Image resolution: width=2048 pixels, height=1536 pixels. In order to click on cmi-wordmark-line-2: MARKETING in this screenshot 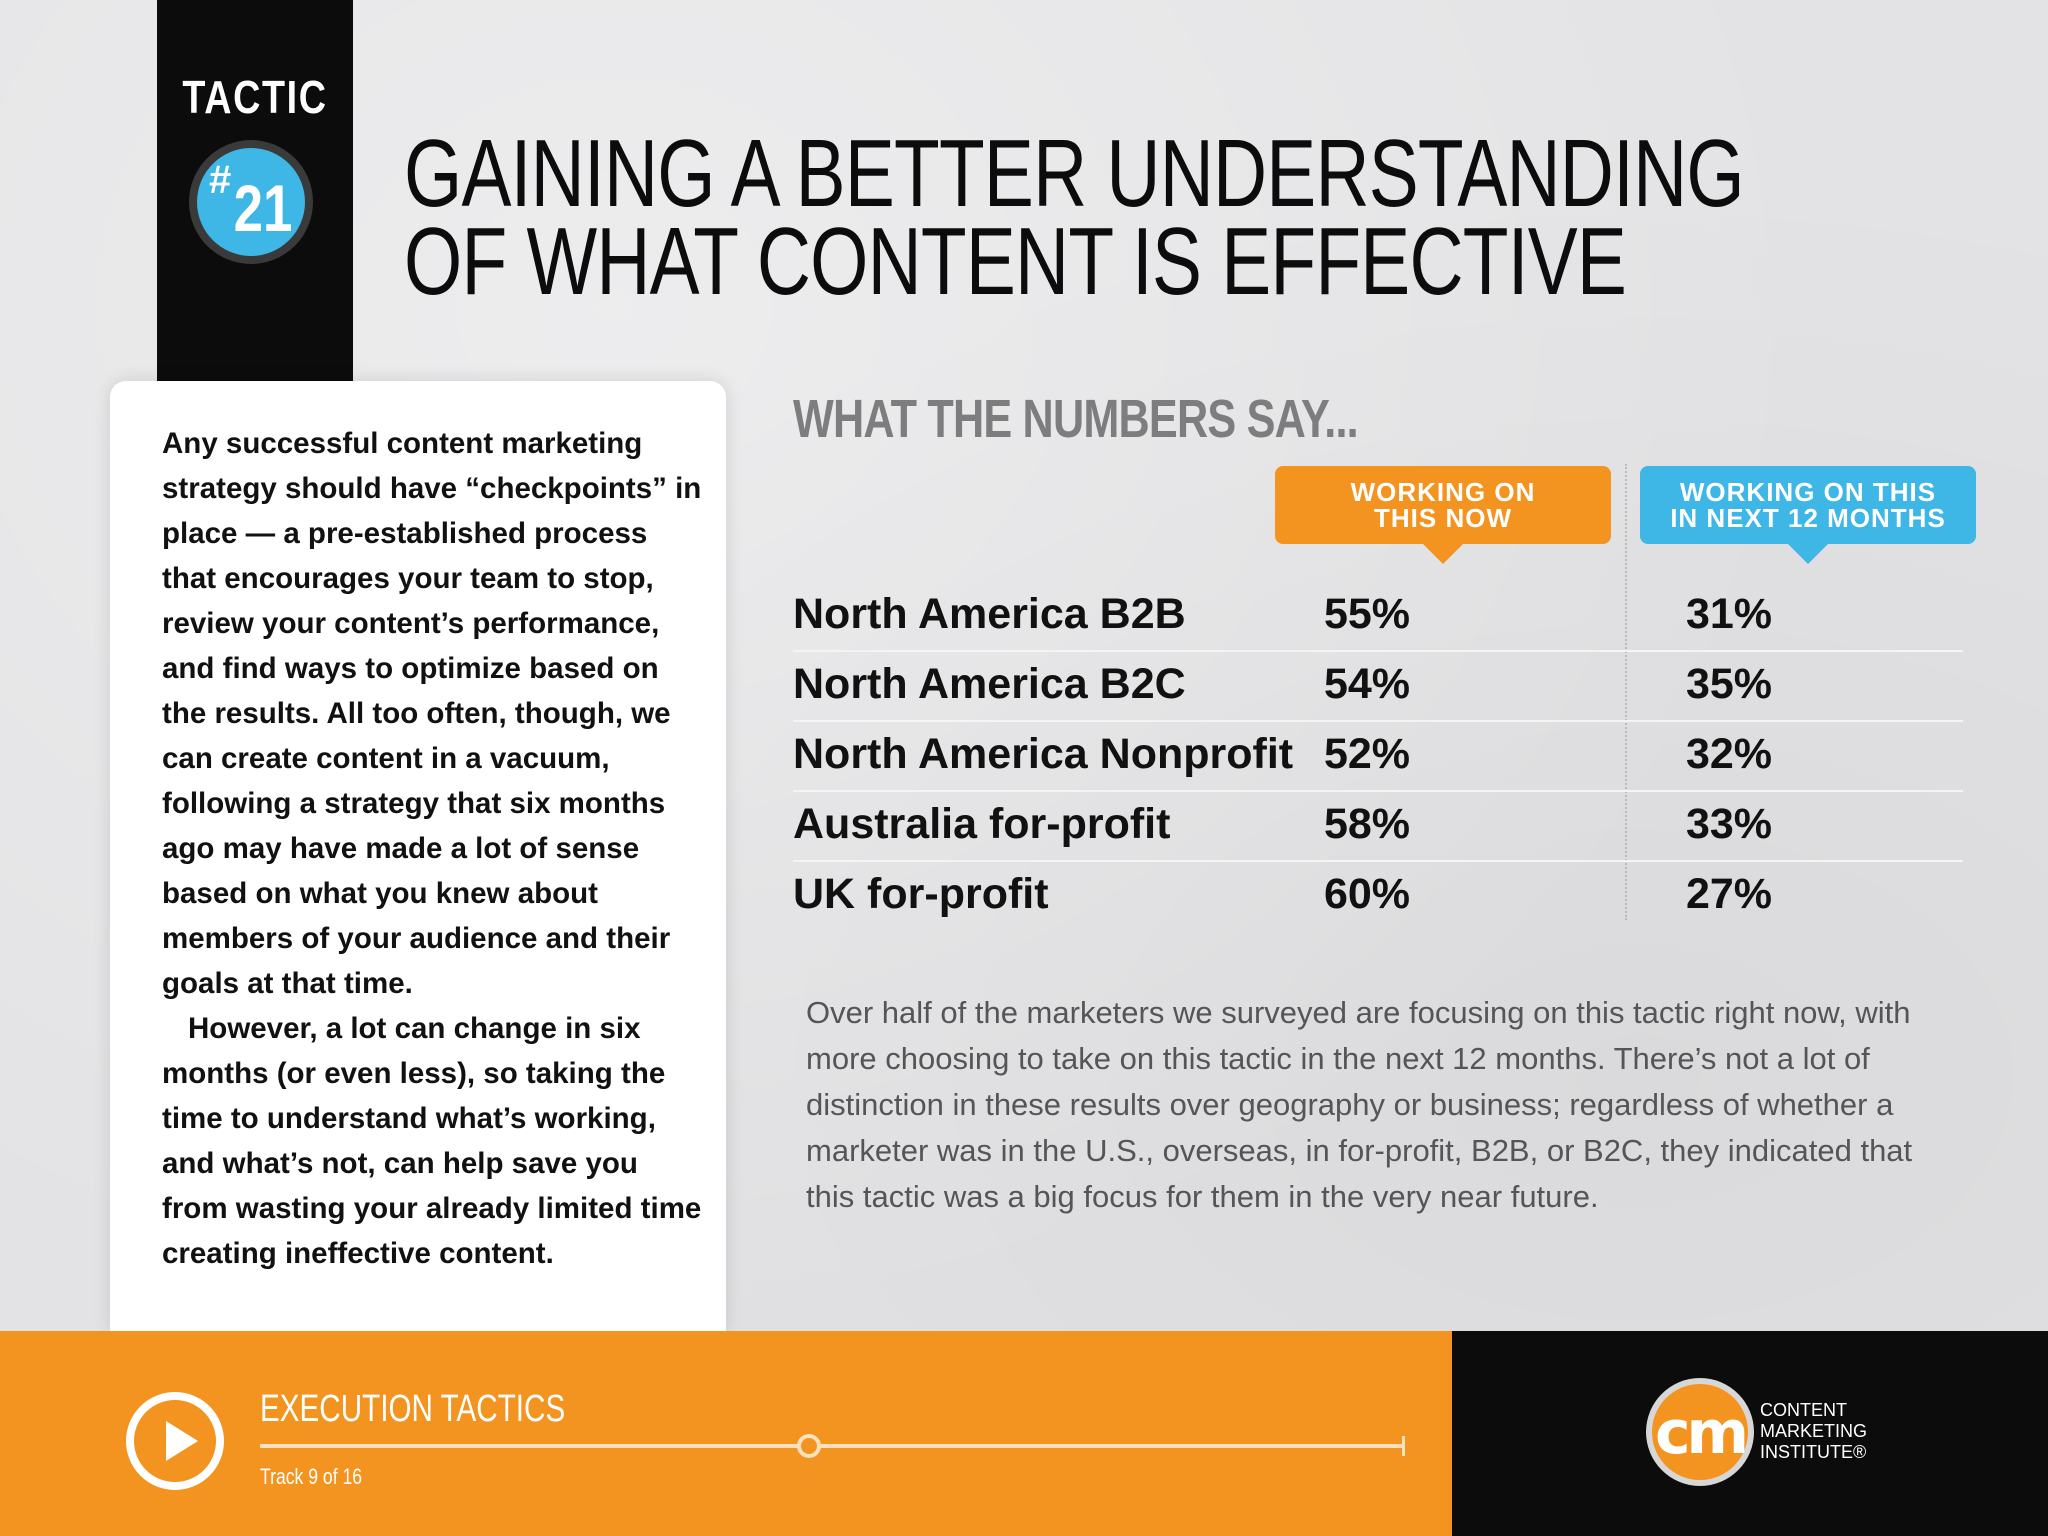, I will do `click(1814, 1431)`.